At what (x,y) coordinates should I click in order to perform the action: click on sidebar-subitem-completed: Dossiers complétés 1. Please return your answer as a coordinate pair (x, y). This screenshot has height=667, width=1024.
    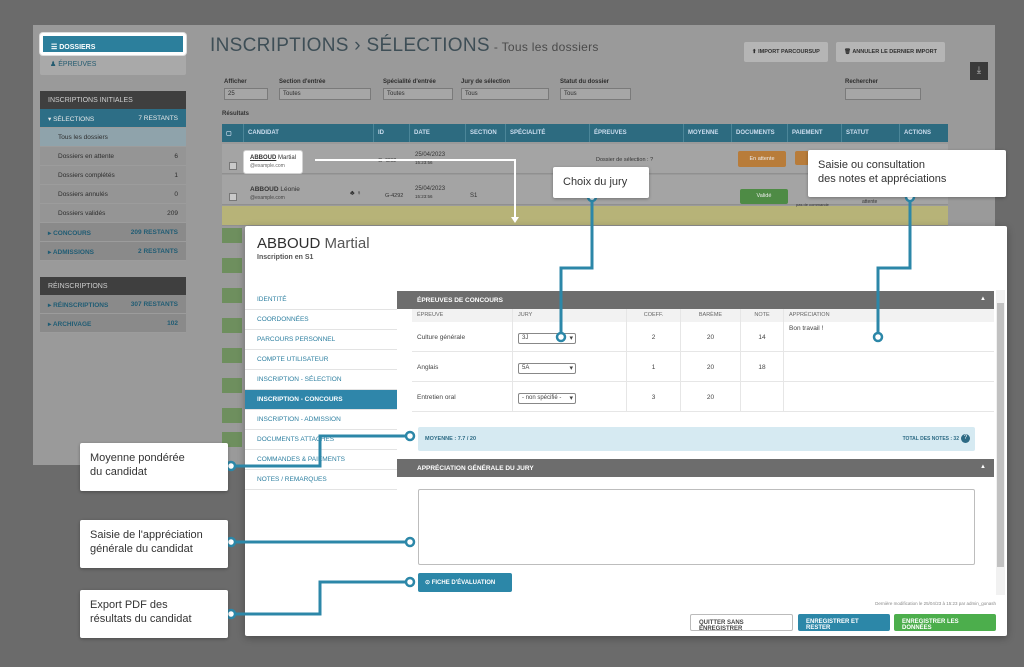
    Looking at the image, I should click on (113, 175).